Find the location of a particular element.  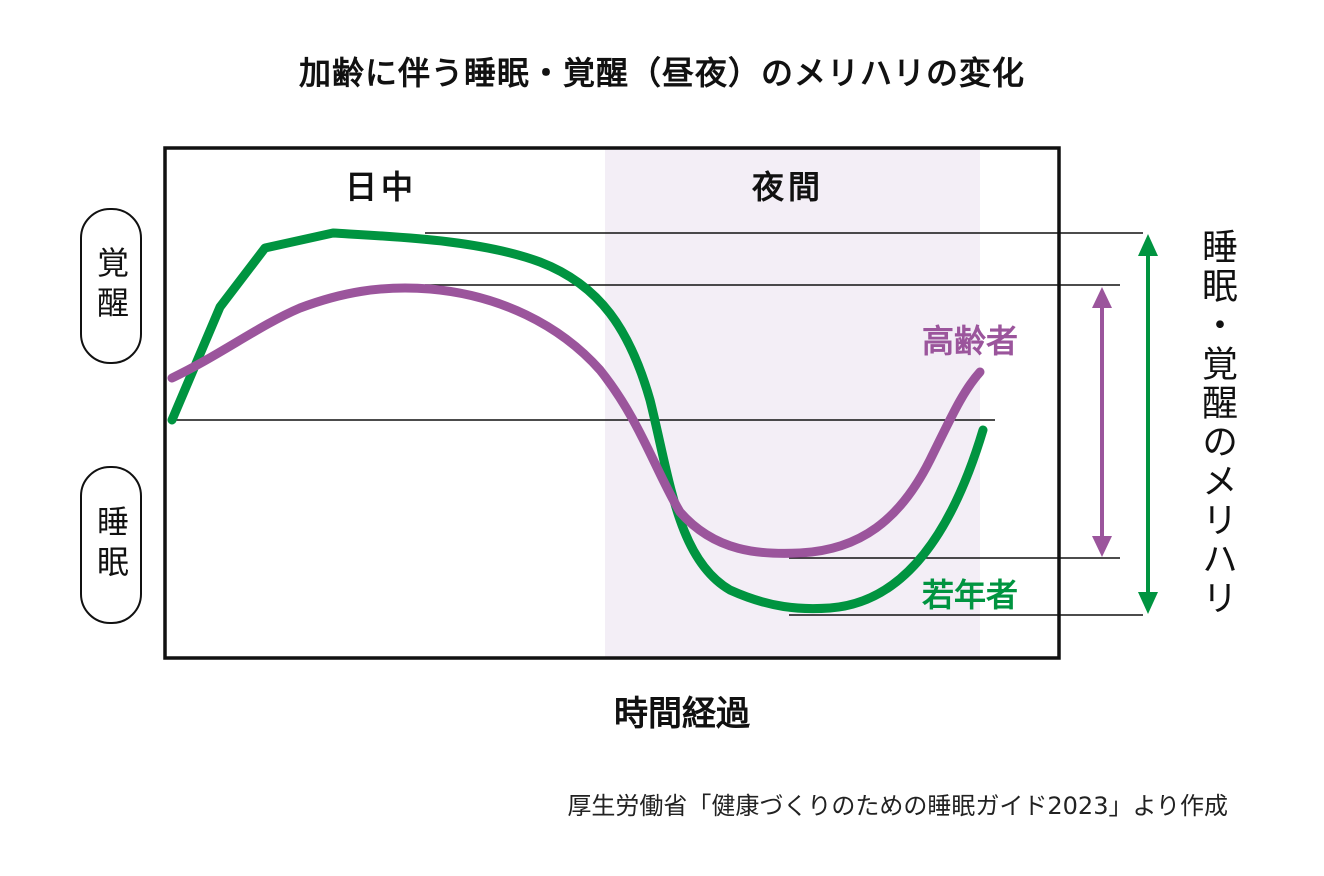

diagram-title: 加齢に伴う睡眠・覚醒（昼夜）のメリハリの変化 is located at coordinates (661, 73).